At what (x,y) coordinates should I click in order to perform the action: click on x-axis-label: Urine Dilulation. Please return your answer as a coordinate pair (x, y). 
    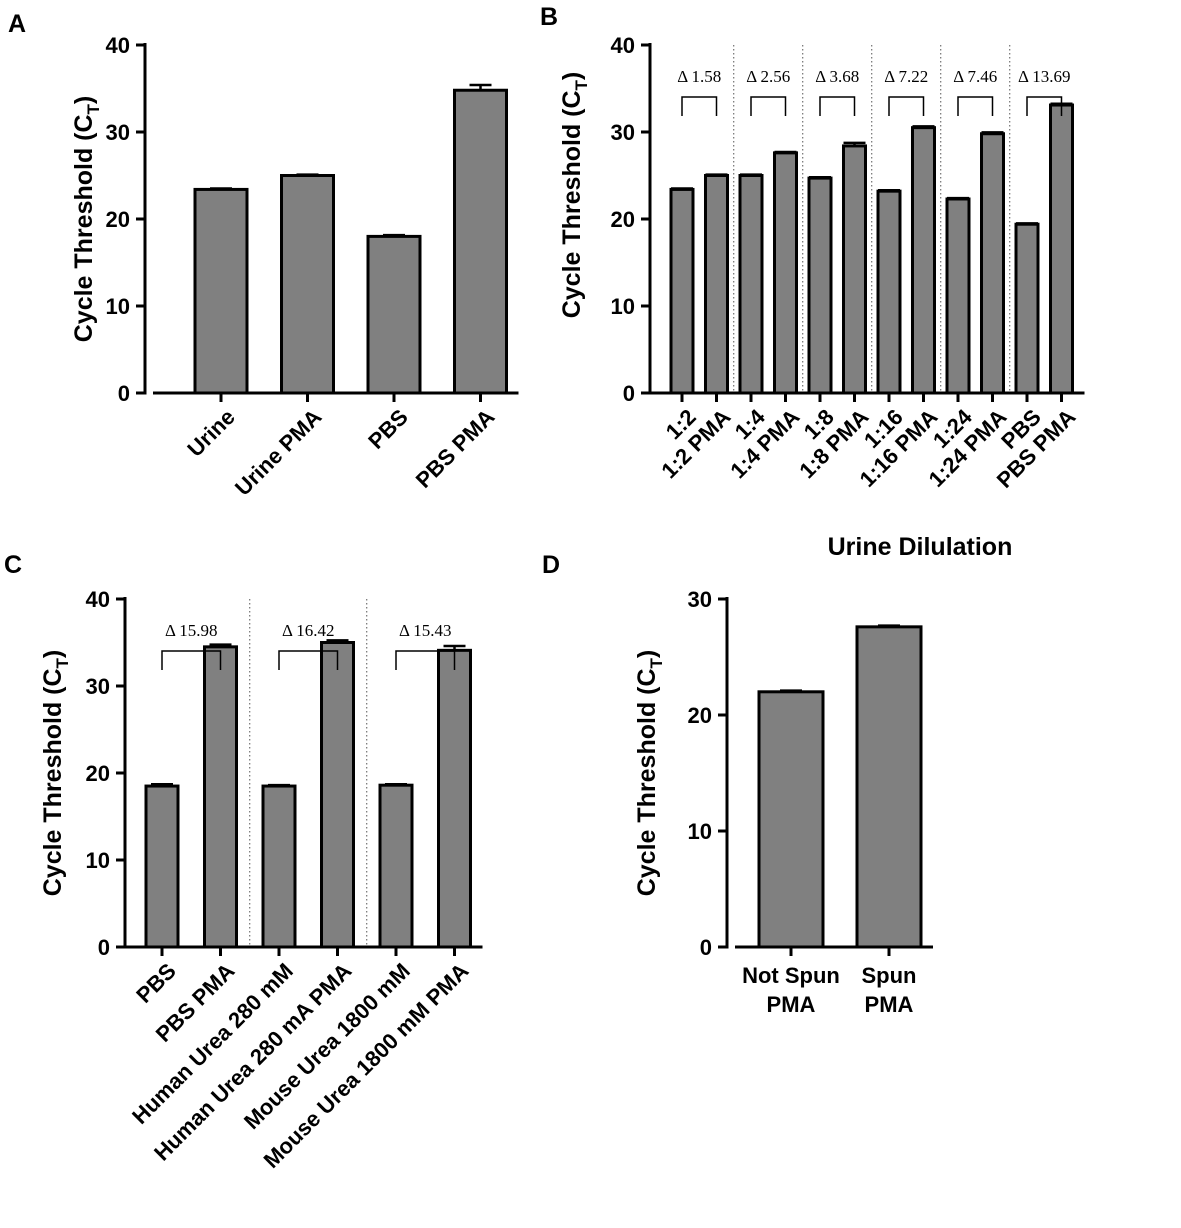
    Looking at the image, I should click on (920, 547).